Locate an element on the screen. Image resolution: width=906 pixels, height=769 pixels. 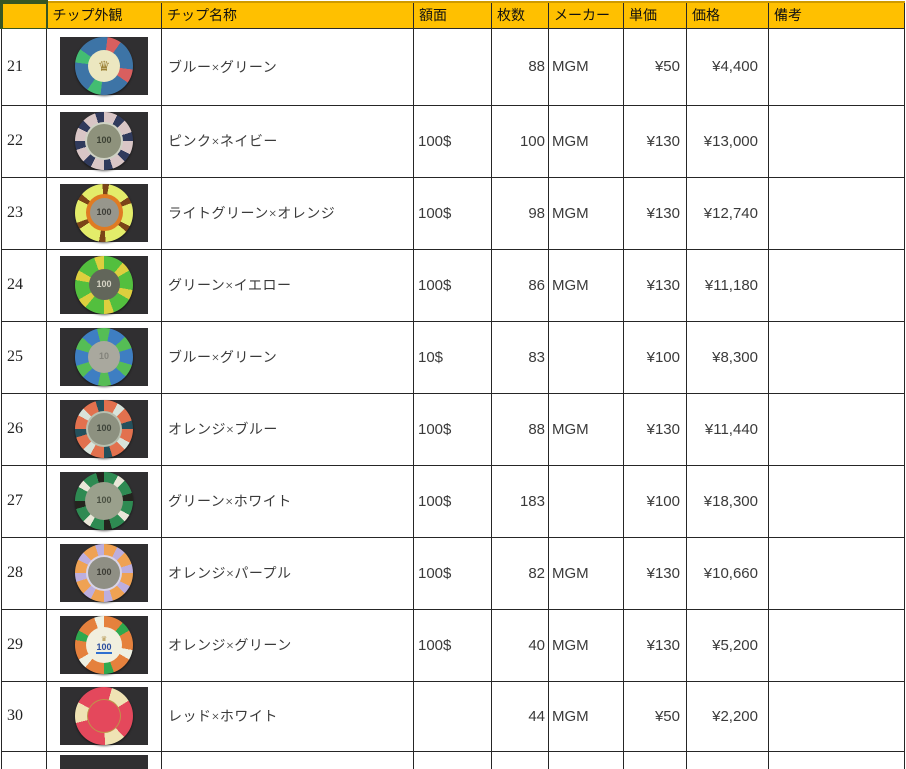
quantity-cell is located at coordinates (520, 759).